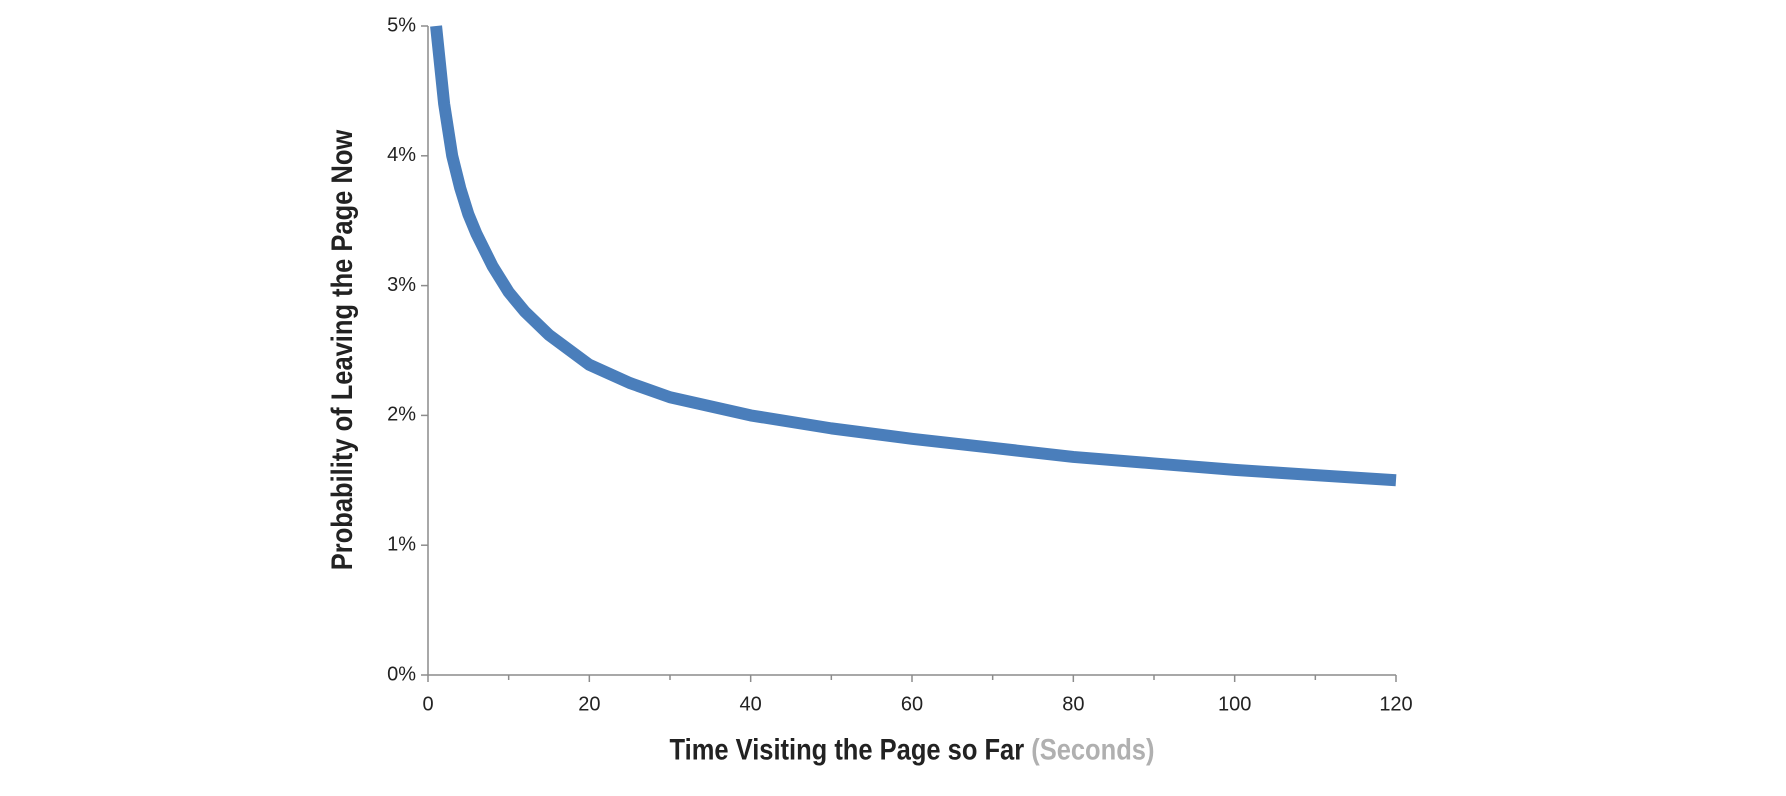  What do you see at coordinates (912, 704) in the screenshot?
I see `x-tick-label: 60` at bounding box center [912, 704].